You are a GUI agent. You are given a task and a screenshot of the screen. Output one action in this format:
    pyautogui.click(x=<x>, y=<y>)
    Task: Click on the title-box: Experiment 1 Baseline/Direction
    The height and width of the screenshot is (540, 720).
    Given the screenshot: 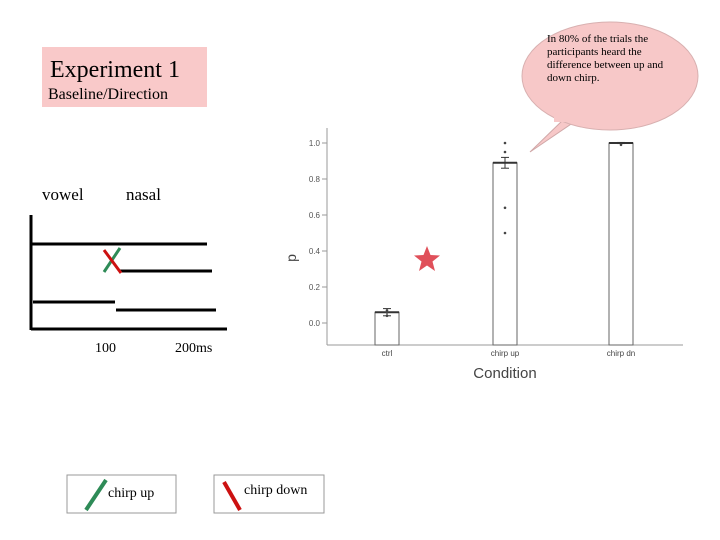 What is the action you would take?
    pyautogui.click(x=124, y=77)
    